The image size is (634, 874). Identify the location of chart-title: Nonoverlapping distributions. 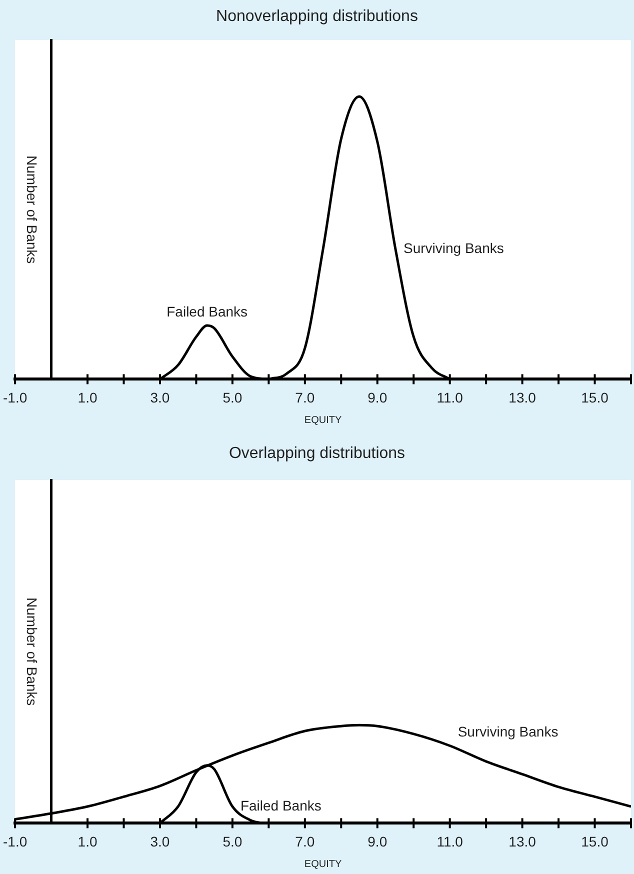
(317, 17).